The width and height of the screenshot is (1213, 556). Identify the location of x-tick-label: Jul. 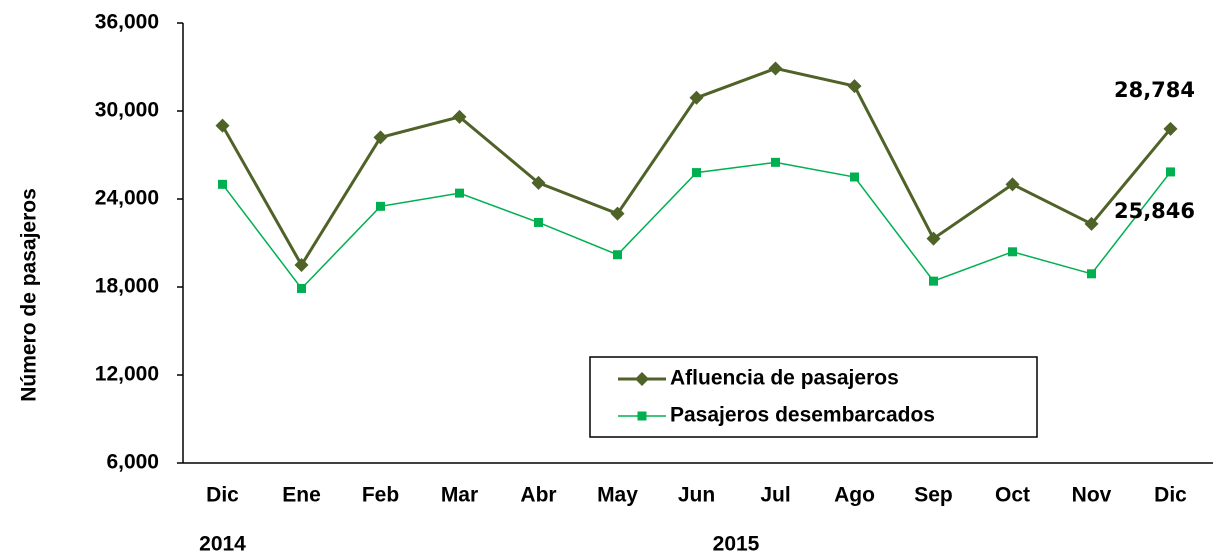
(775, 495).